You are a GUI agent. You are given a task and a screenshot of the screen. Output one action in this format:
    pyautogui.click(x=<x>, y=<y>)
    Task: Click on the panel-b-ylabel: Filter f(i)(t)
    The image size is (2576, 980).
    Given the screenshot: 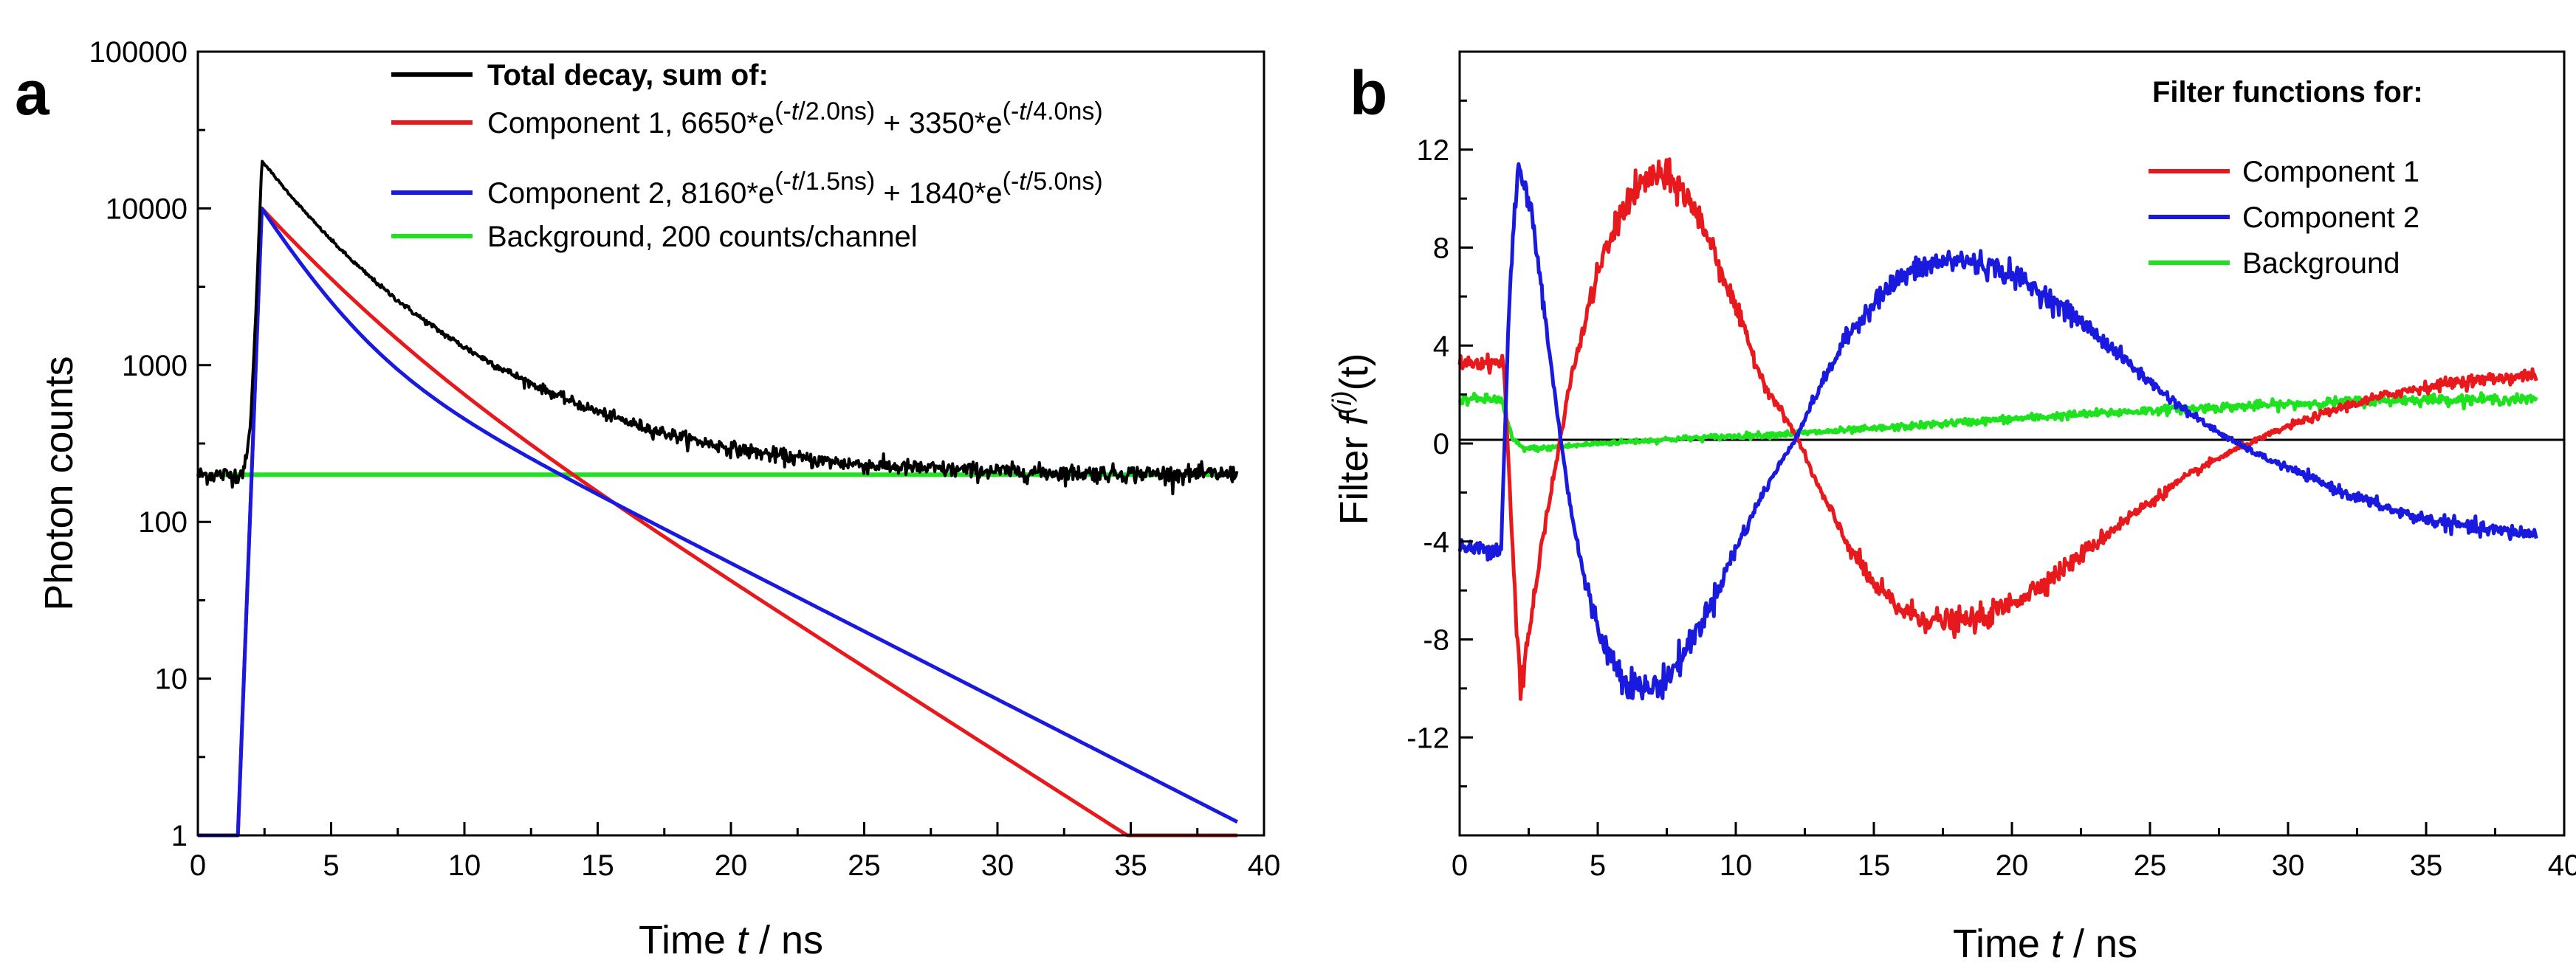 What is the action you would take?
    pyautogui.click(x=1351, y=439)
    